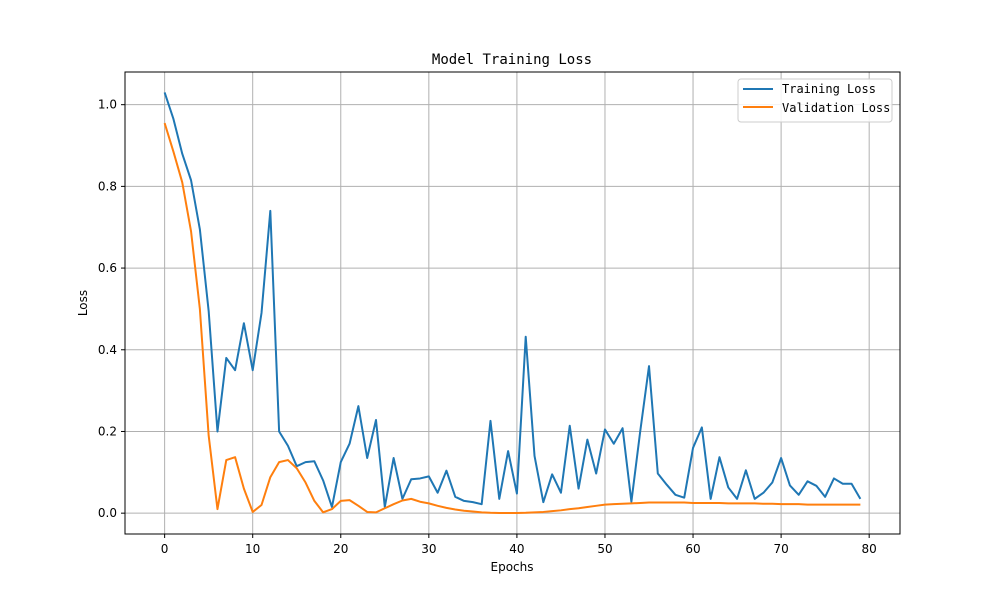 The height and width of the screenshot is (600, 1000). Describe the element at coordinates (107, 431) in the screenshot. I see `y-tick-label: 0.2` at that location.